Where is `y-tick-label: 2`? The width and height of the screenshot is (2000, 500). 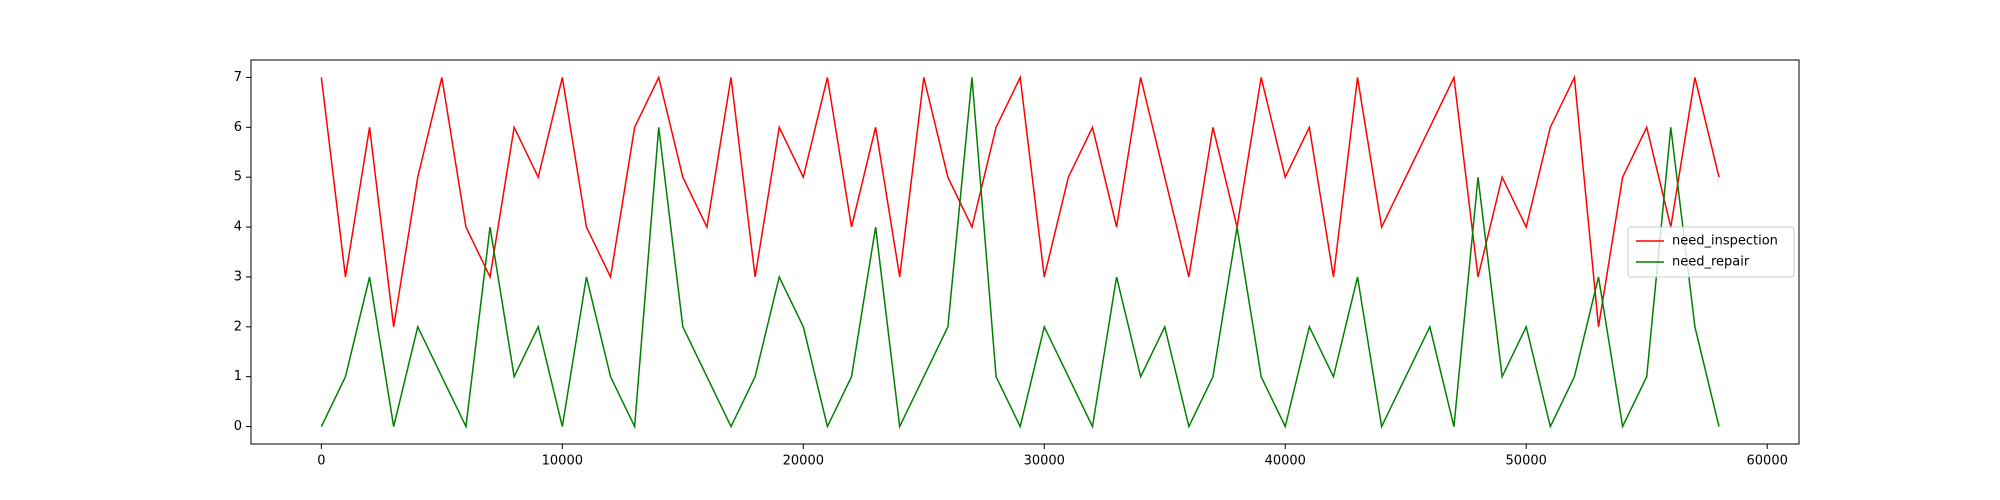
y-tick-label: 2 is located at coordinates (238, 326).